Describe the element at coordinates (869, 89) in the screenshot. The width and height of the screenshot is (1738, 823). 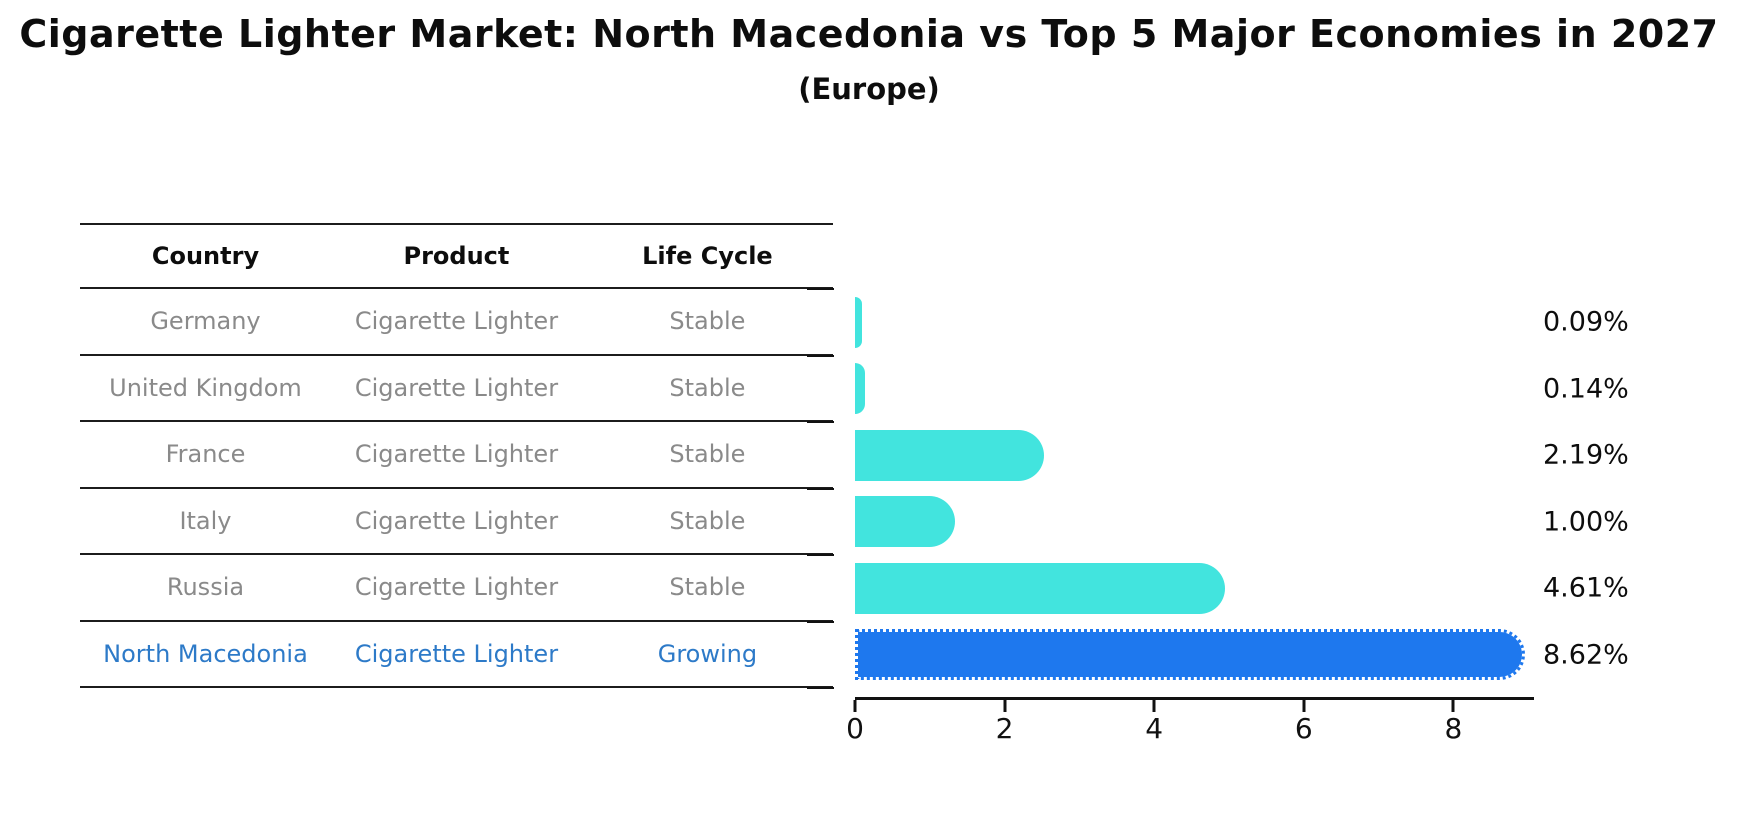
I see `chart-subtitle: (Europe)` at that location.